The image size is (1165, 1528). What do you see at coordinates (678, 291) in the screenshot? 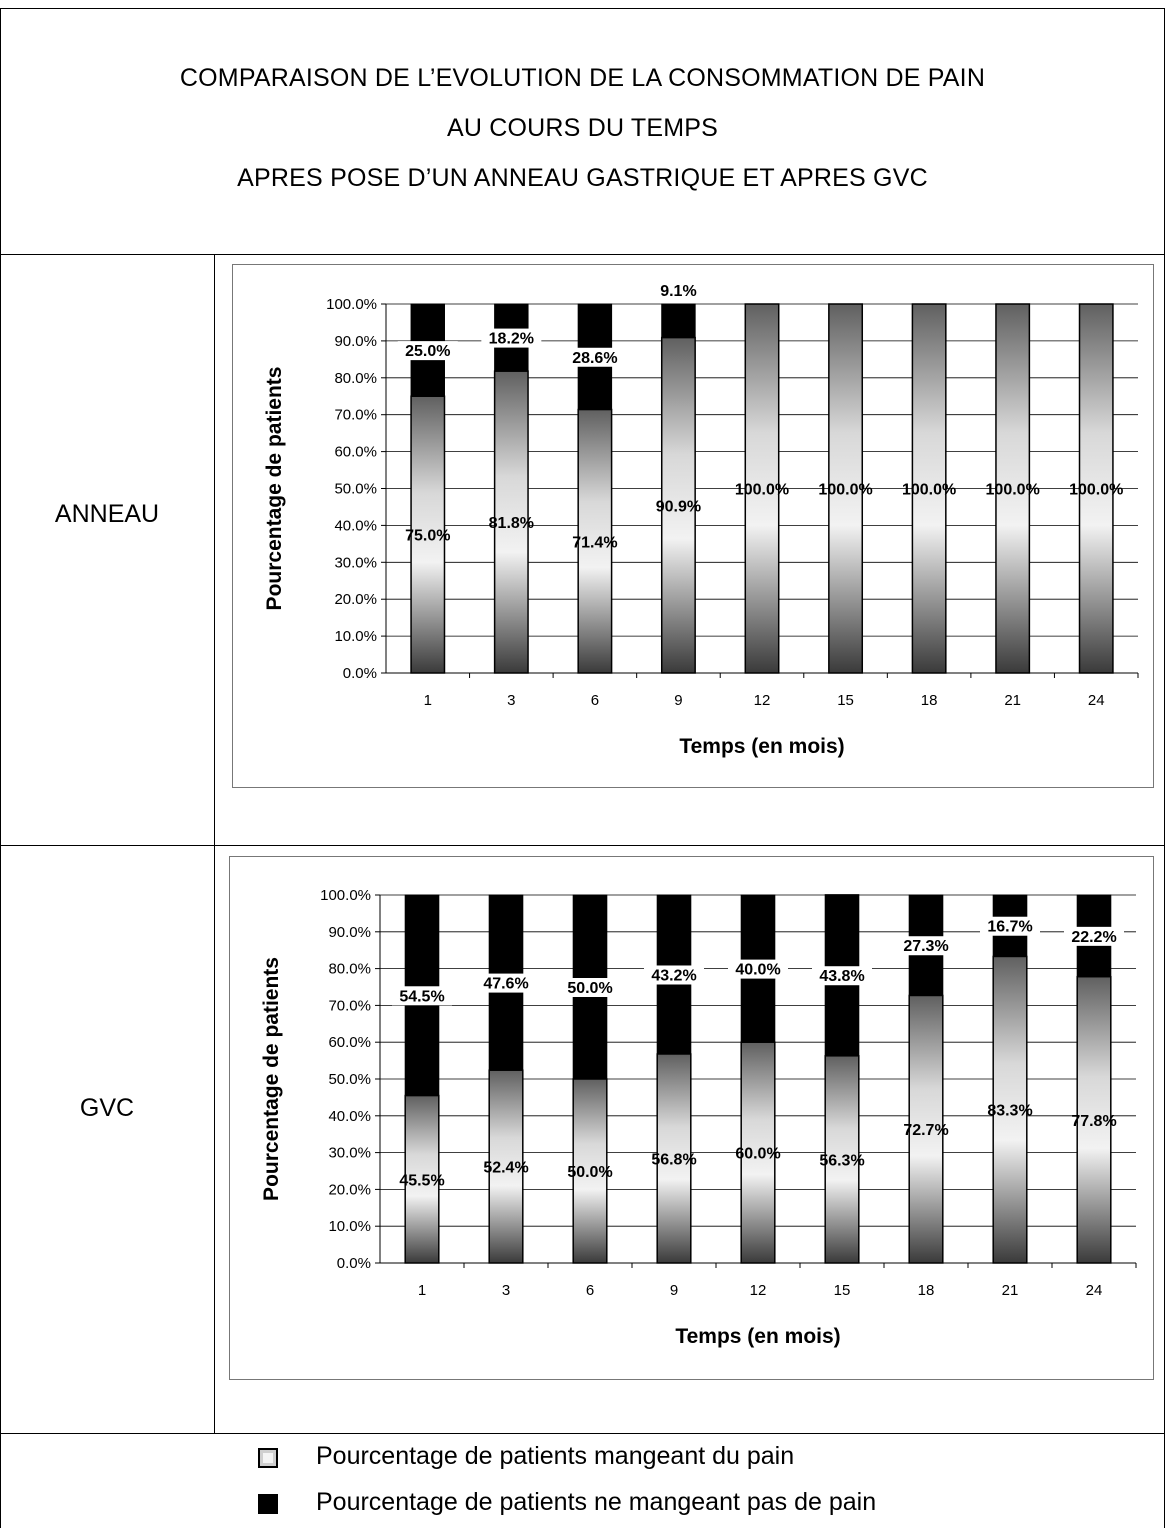
I see `data-label-not-eating: 9.1%` at bounding box center [678, 291].